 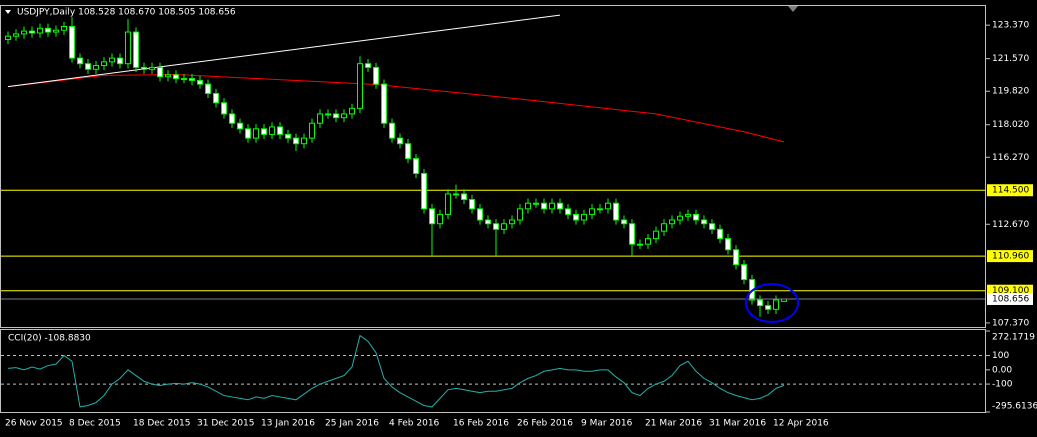 What do you see at coordinates (1000, 356) in the screenshot?
I see `y-tick-label: 100` at bounding box center [1000, 356].